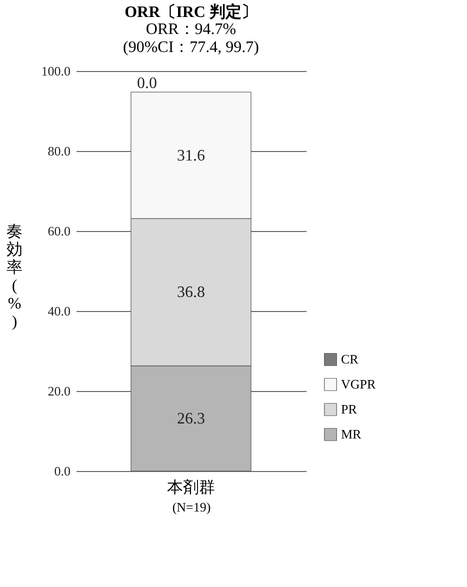 This screenshot has height=587, width=467. What do you see at coordinates (191, 507) in the screenshot?
I see `x-axis-title: (N=19)` at bounding box center [191, 507].